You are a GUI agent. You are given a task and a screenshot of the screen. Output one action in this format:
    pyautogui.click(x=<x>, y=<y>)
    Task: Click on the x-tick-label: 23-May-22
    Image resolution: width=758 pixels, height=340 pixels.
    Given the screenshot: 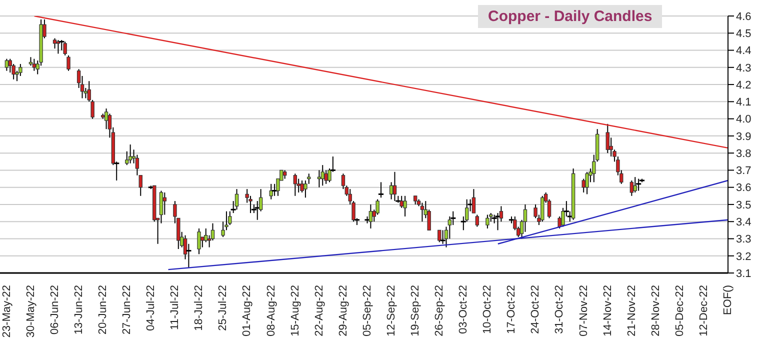 What is the action you would take?
    pyautogui.click(x=6, y=311)
    